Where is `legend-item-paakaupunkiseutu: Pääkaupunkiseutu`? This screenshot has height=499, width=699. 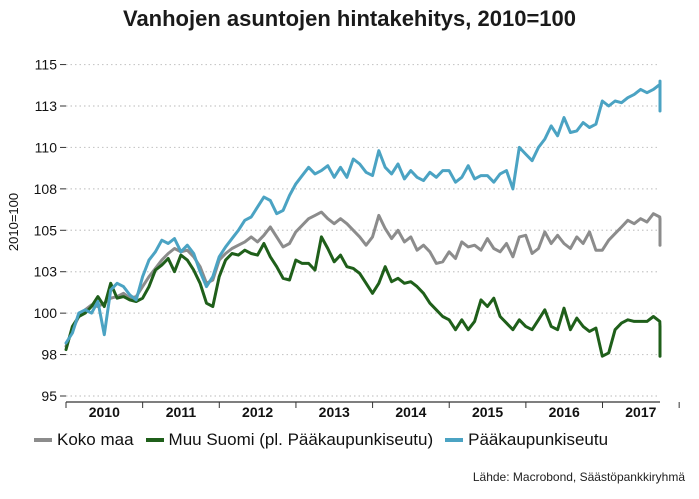
legend-item-paakaupunkiseutu: Pääkaupunkiseutu is located at coordinates (526, 440).